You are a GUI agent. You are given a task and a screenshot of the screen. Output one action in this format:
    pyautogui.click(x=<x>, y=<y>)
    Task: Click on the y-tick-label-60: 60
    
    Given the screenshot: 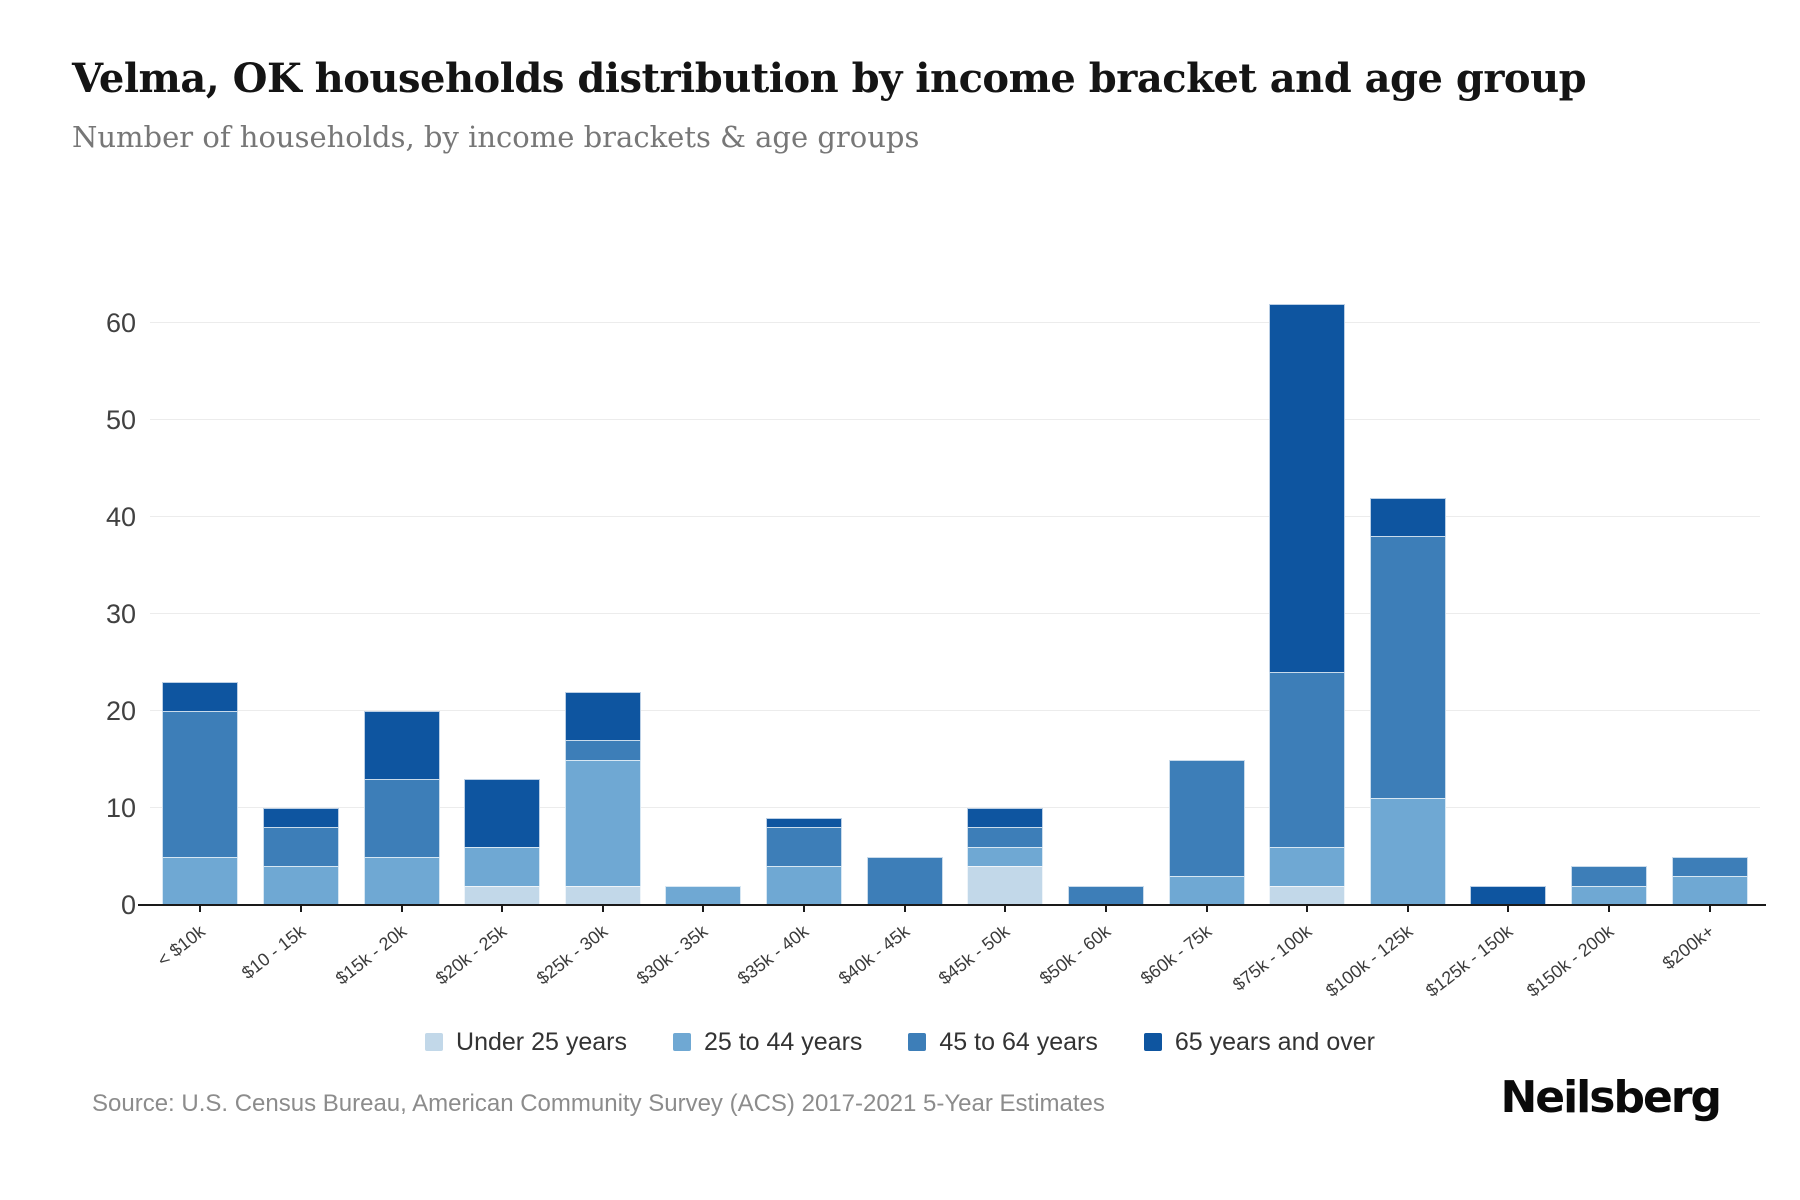 What is the action you would take?
    pyautogui.click(x=120, y=323)
    